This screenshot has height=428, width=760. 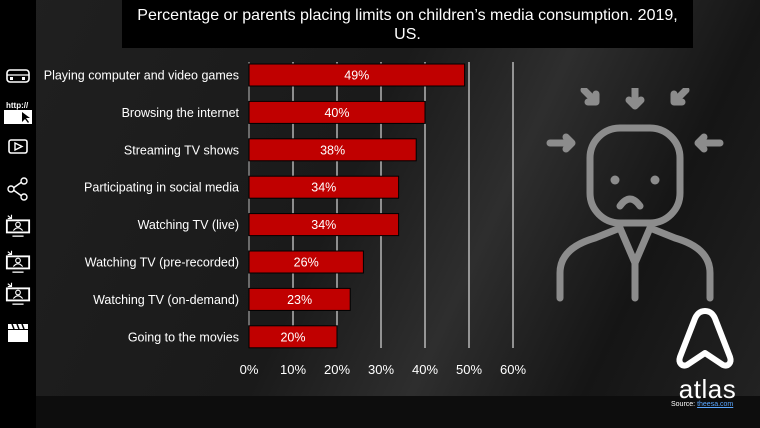 What do you see at coordinates (18, 293) in the screenshot?
I see `tv-on-demand-icon` at bounding box center [18, 293].